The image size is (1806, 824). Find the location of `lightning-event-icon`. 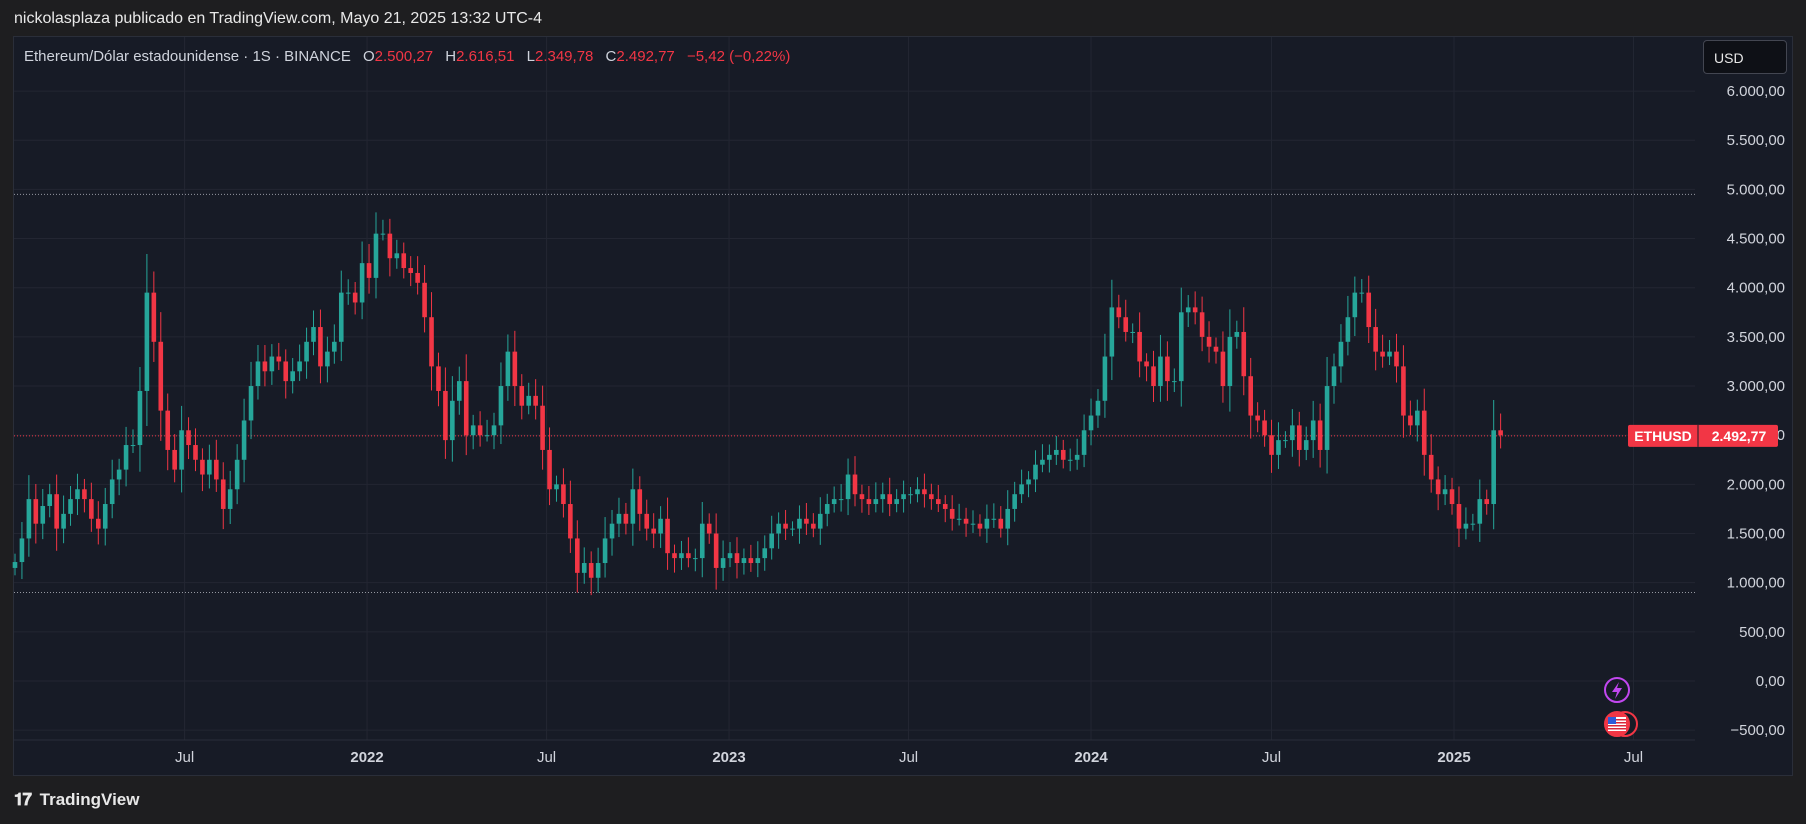

lightning-event-icon is located at coordinates (1617, 690).